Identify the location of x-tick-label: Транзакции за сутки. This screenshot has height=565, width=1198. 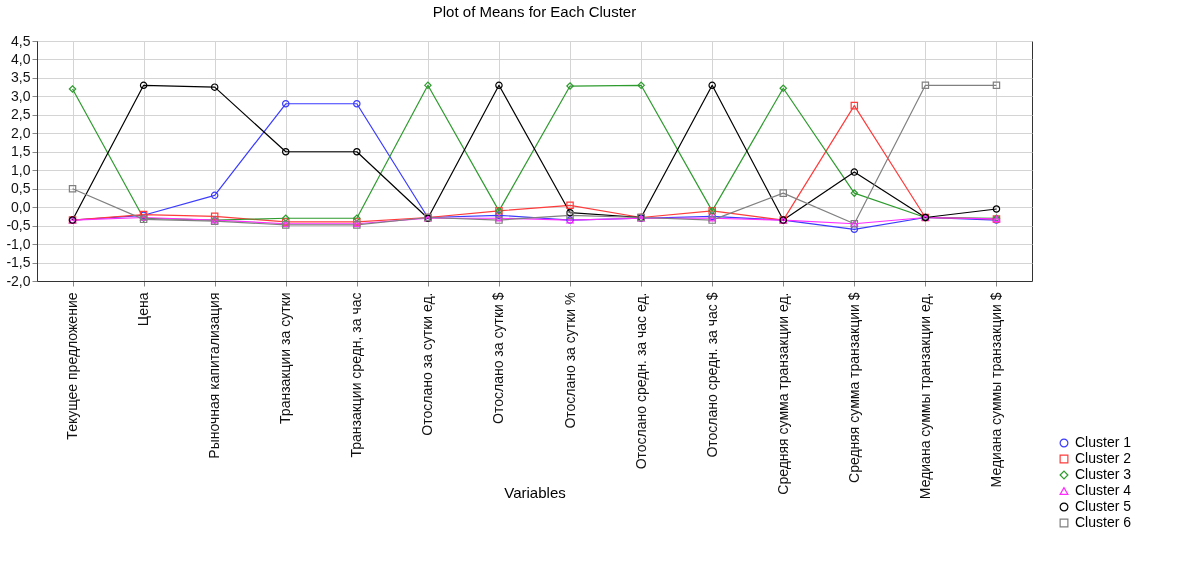
(285, 358).